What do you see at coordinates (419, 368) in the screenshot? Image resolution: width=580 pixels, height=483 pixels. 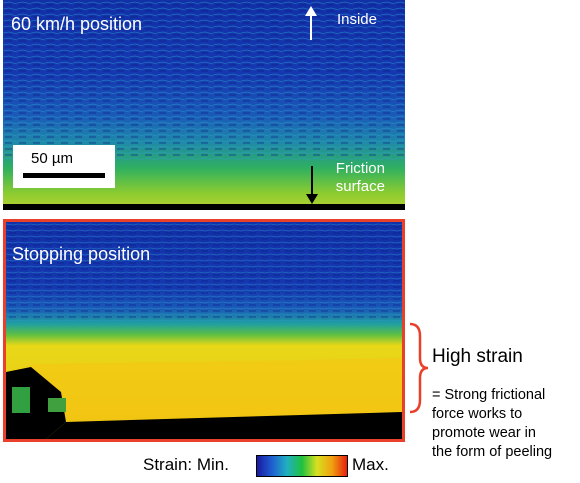 I see `right-brace-icon` at bounding box center [419, 368].